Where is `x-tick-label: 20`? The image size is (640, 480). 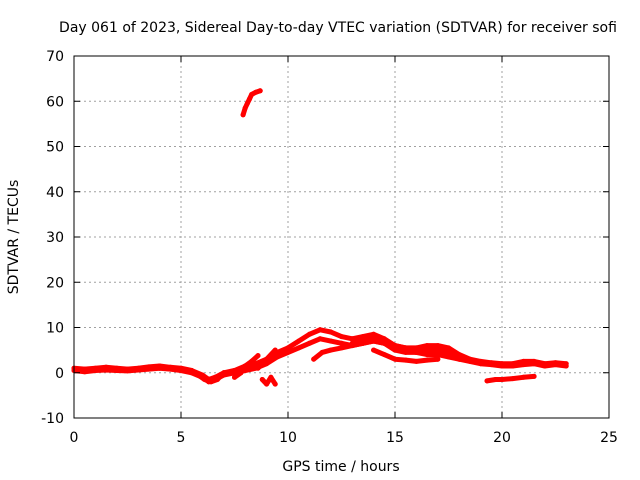 x-tick-label: 20 is located at coordinates (502, 438).